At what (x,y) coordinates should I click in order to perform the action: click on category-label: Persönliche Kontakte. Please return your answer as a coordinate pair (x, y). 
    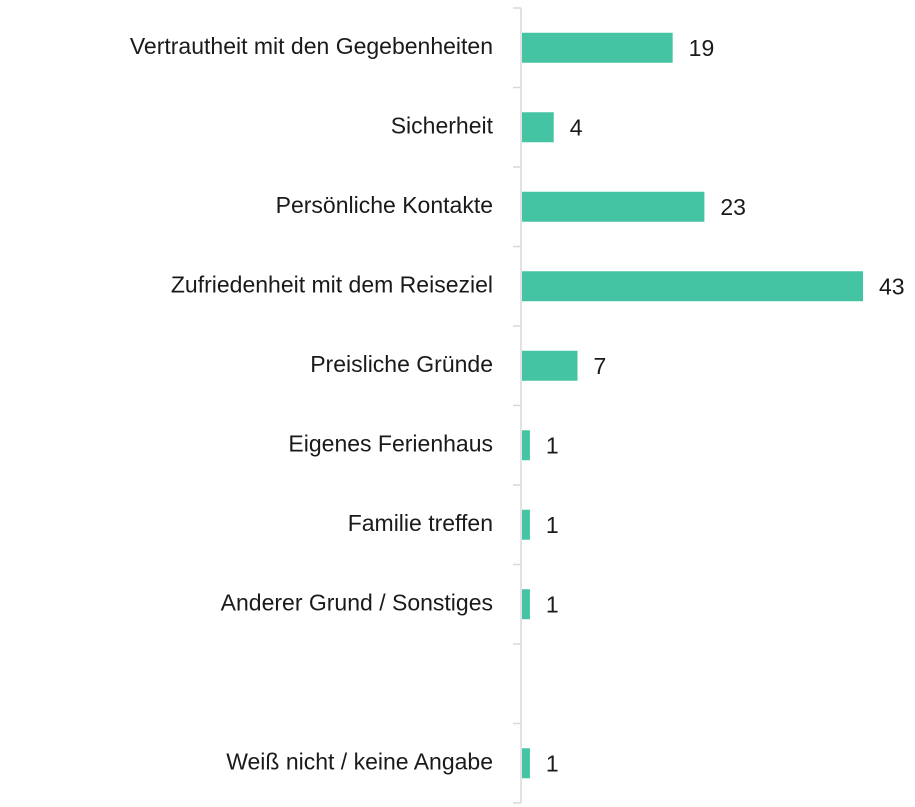
    Looking at the image, I should click on (384, 205).